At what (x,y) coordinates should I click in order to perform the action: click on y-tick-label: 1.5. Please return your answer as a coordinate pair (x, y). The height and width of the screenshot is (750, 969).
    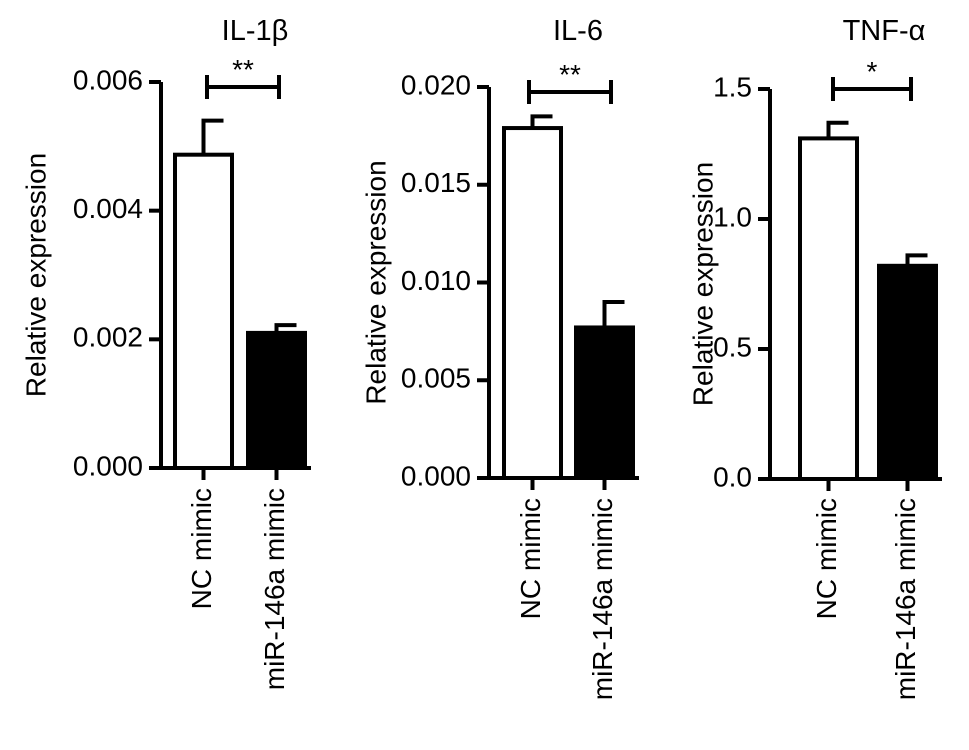
    Looking at the image, I should click on (732, 86).